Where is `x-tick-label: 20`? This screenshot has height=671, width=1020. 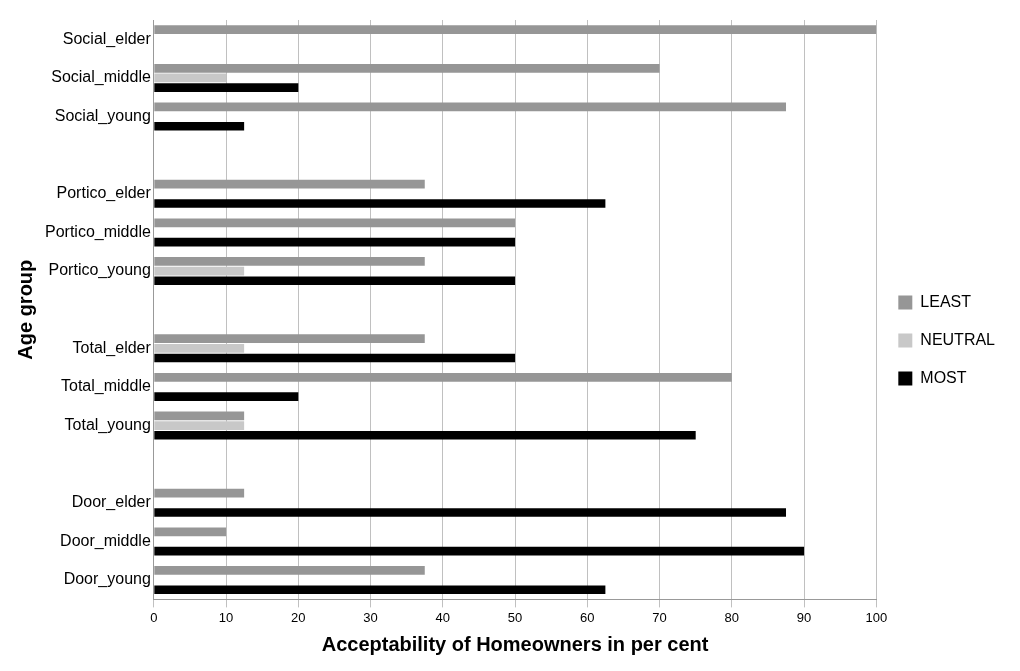 x-tick-label: 20 is located at coordinates (298, 617).